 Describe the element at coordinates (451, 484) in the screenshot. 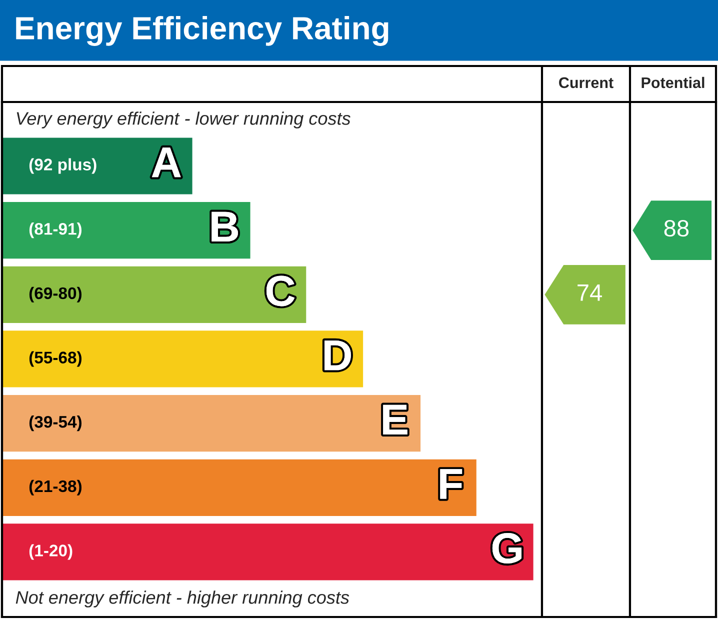

I see `annotation: F` at that location.